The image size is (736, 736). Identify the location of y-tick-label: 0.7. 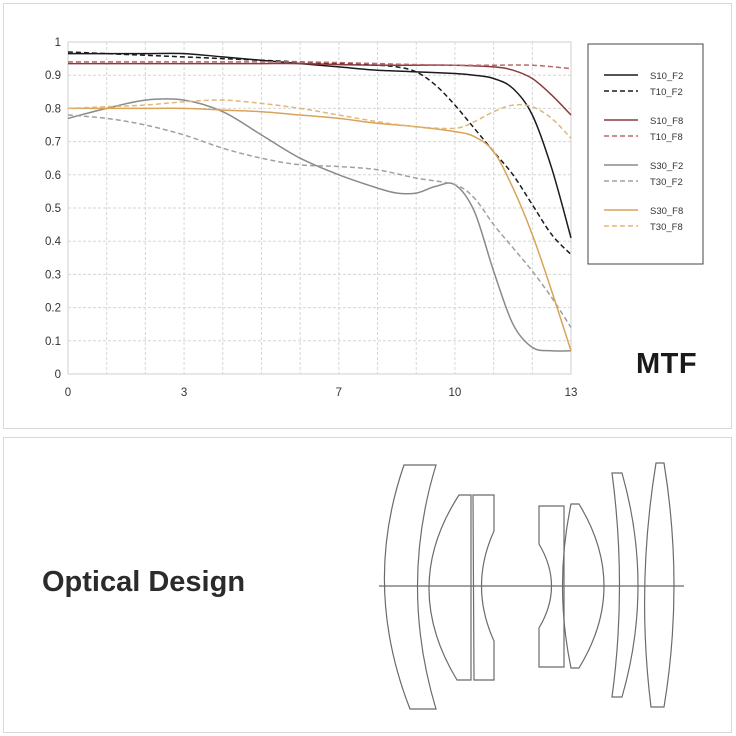
(53, 143).